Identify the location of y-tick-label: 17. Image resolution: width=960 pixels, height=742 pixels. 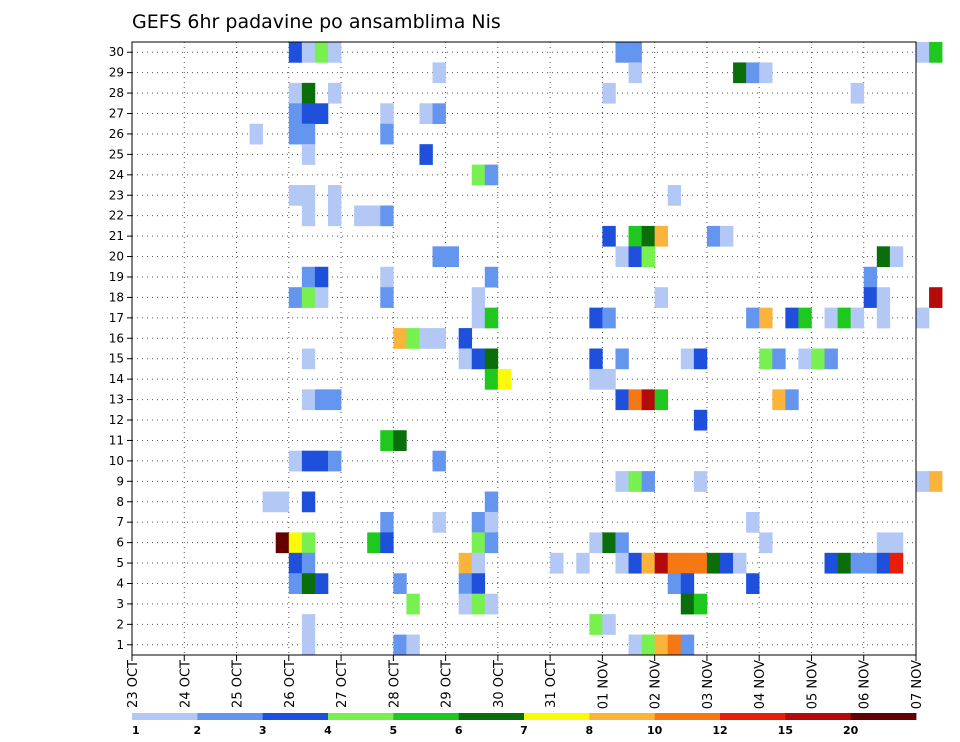
(116, 318).